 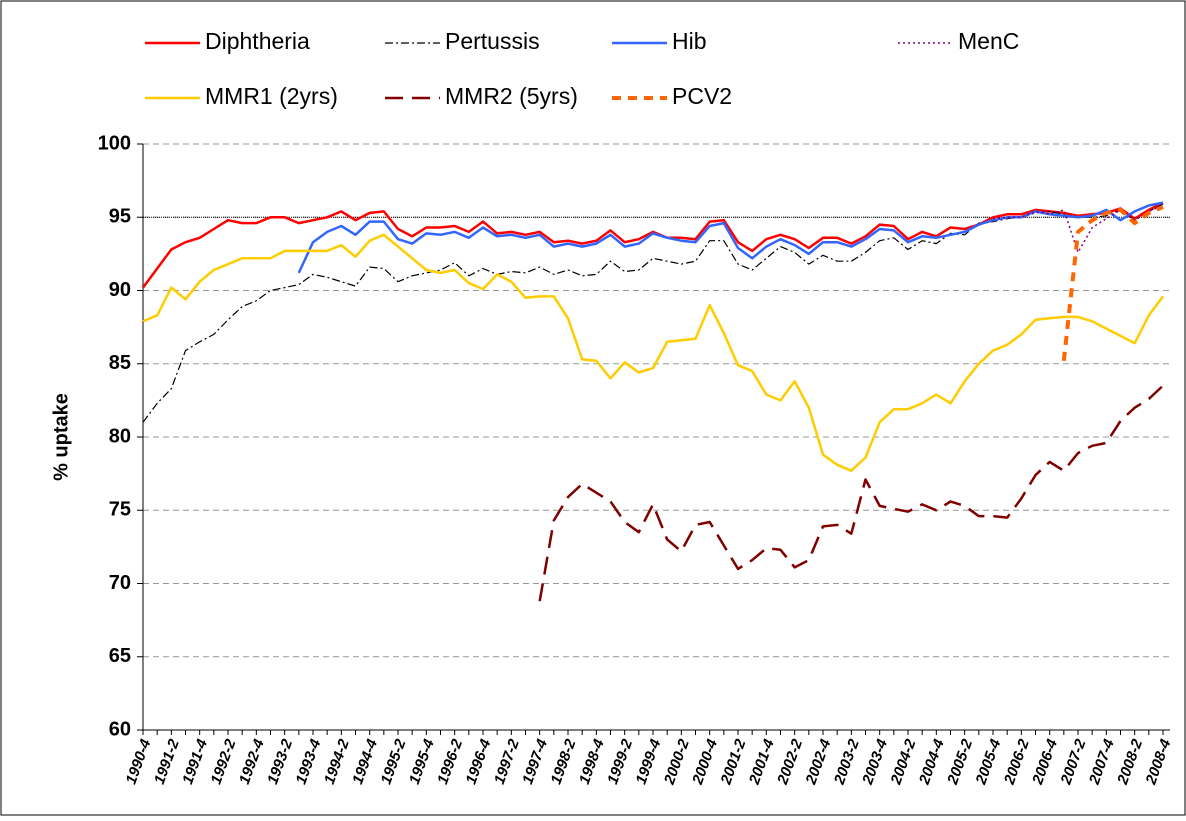 What do you see at coordinates (120, 363) in the screenshot?
I see `y-tick-label: 85` at bounding box center [120, 363].